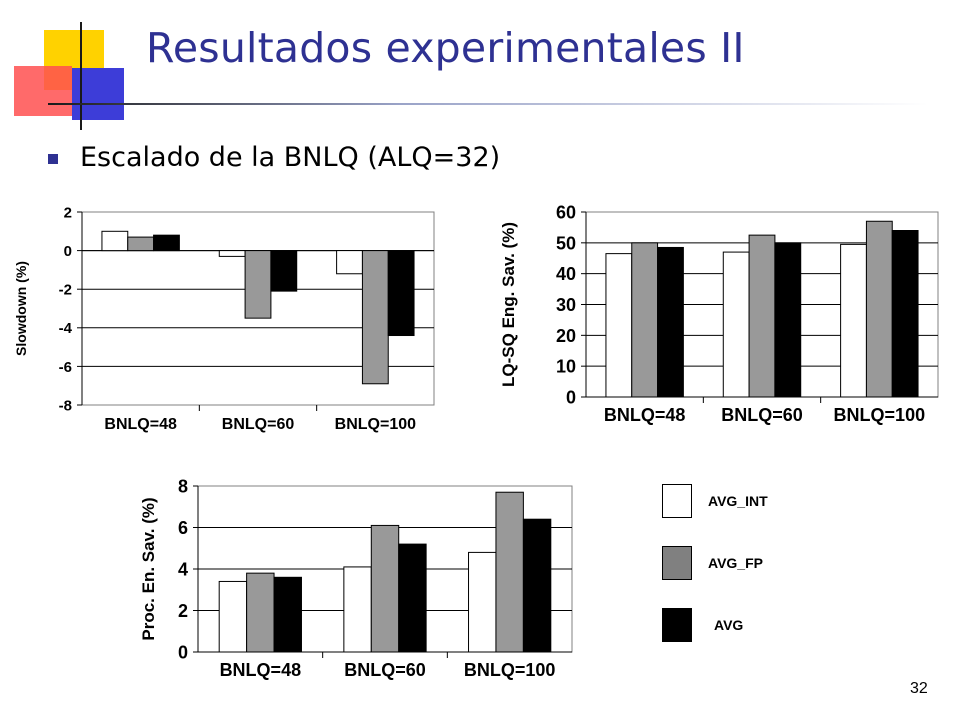  I want to click on decor-red-square, so click(43, 91).